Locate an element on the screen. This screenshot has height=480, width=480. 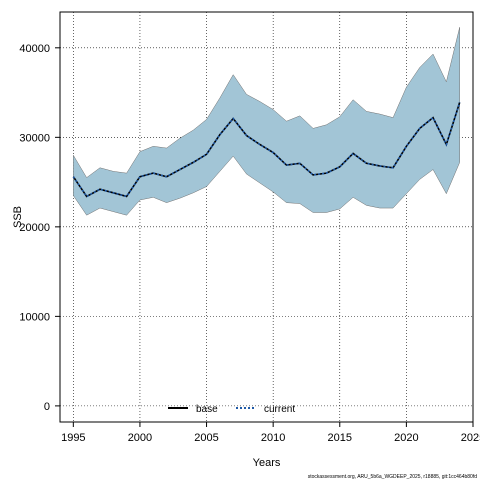
x-tick-label: 2025 is located at coordinates (470, 438).